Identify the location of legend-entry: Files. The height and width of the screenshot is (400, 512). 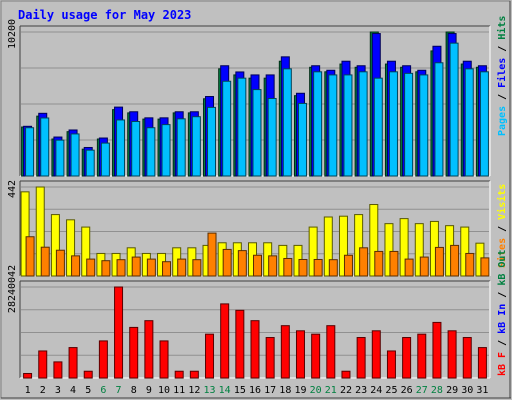
(502, 73).